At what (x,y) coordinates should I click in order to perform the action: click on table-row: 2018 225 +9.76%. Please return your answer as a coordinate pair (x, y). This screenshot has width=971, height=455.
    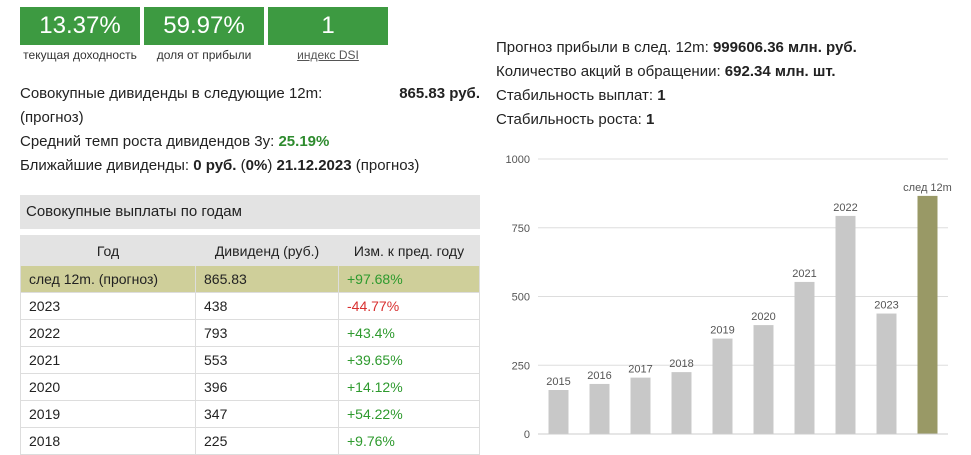
    Looking at the image, I should click on (250, 441).